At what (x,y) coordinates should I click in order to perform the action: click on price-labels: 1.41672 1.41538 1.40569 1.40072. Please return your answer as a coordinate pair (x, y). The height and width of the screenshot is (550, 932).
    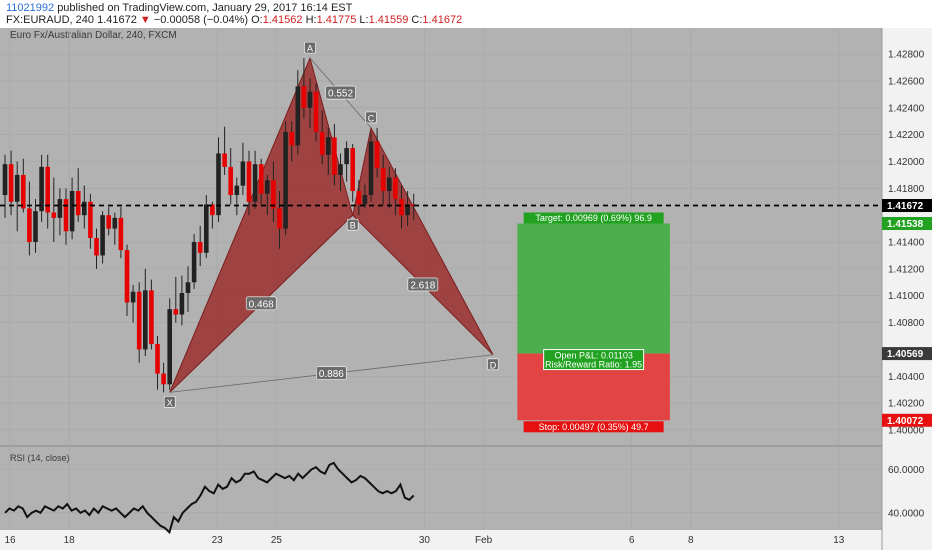
    Looking at the image, I should click on (907, 313).